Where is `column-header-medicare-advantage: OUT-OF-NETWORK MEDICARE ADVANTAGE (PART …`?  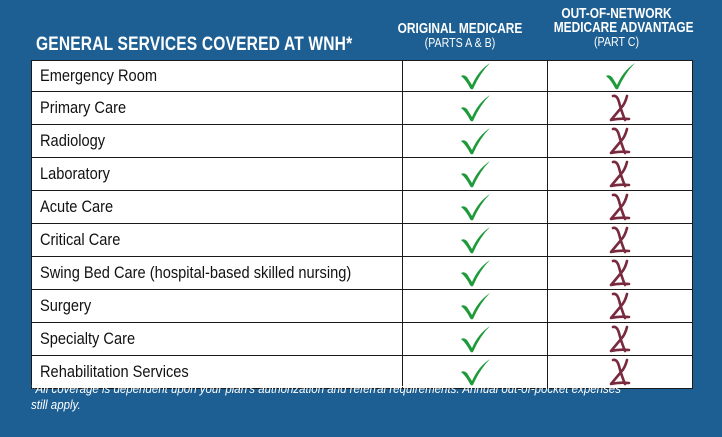
column-header-medicare-advantage: OUT-OF-NETWORK MEDICARE ADVANTAGE (PART … is located at coordinates (617, 27).